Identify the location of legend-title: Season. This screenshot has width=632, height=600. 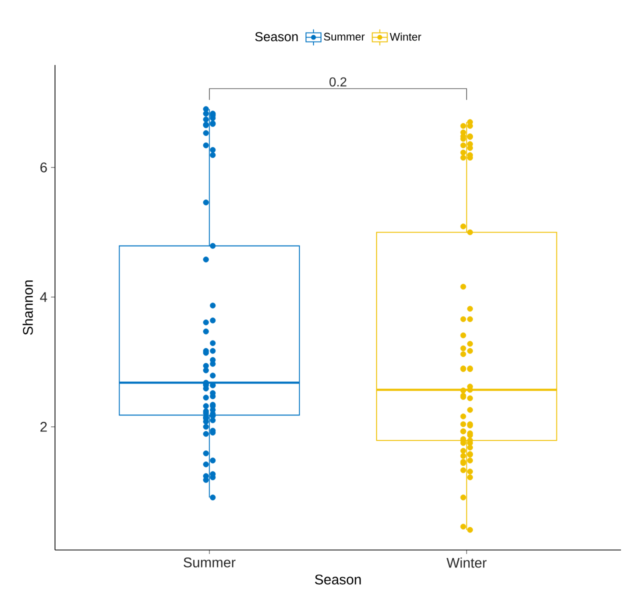
(276, 37).